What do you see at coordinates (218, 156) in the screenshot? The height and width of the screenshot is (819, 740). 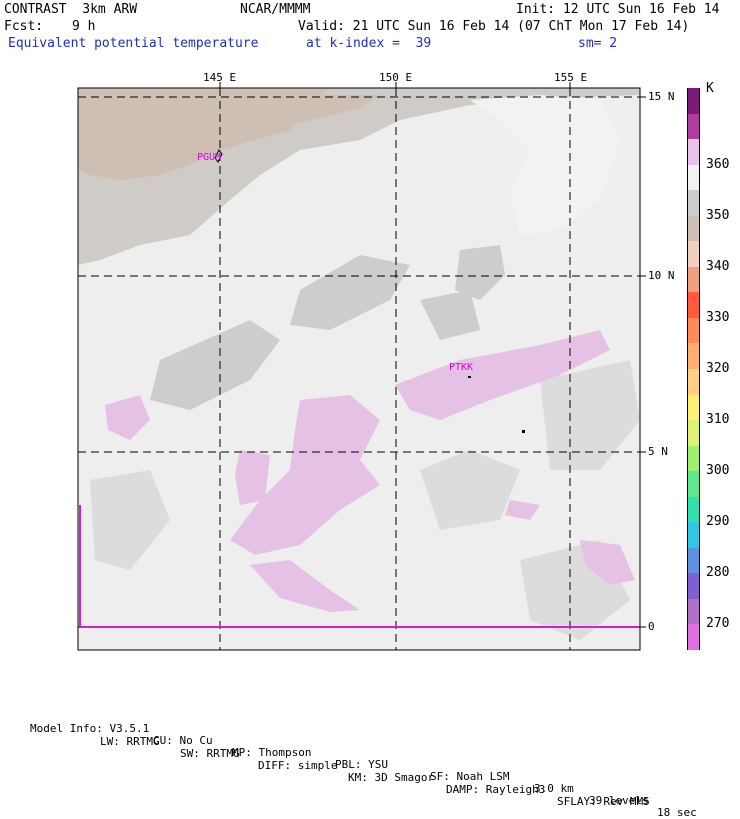 I see `guam-island` at bounding box center [218, 156].